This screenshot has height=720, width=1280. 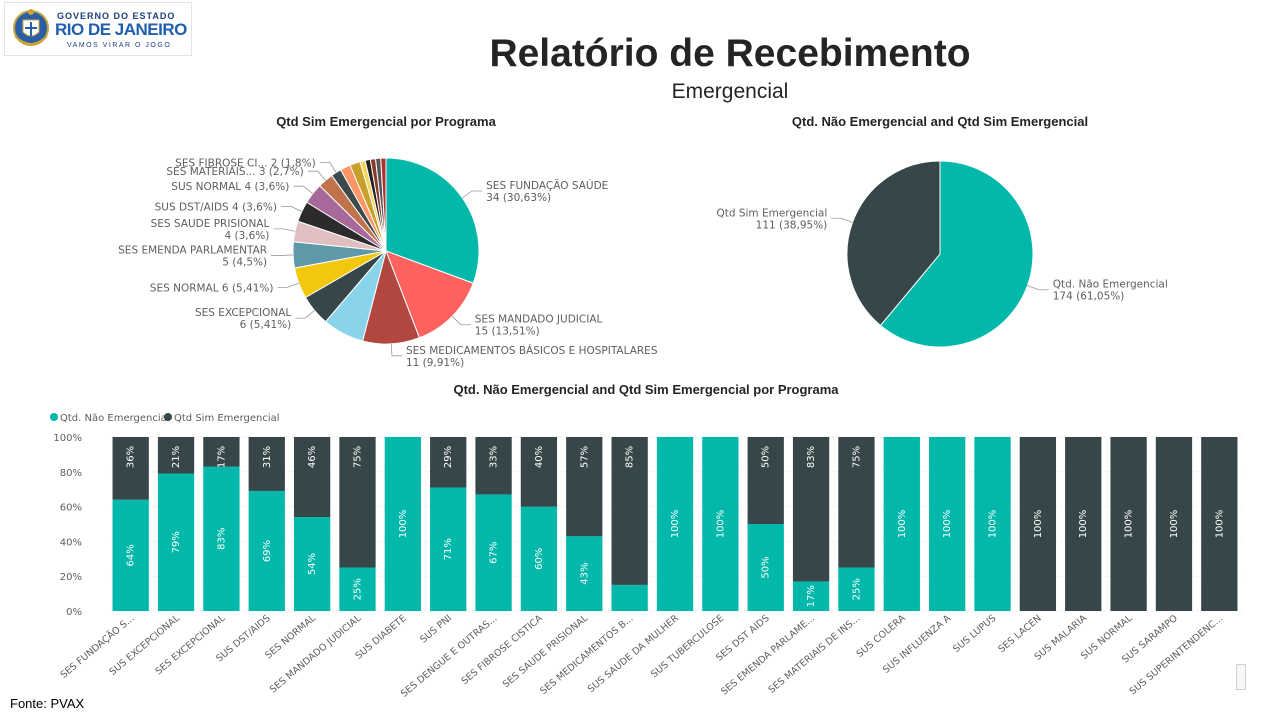 I want to click on bar-value-label: 29%, so click(x=448, y=457).